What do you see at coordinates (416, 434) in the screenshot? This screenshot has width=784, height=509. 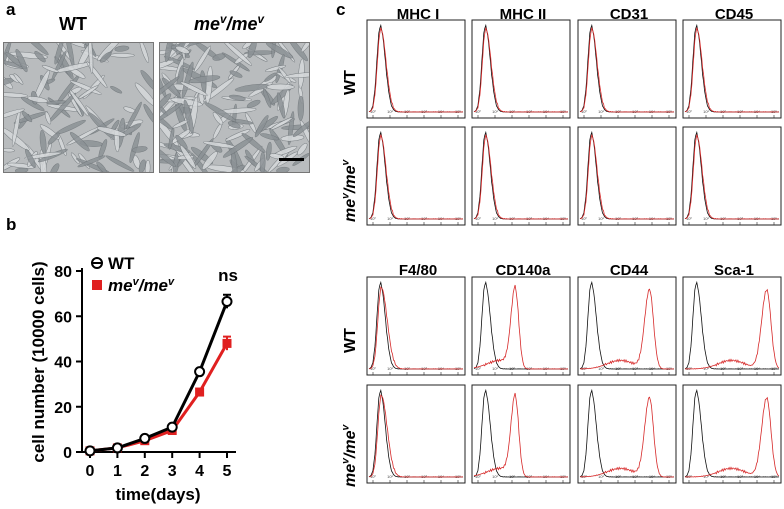 I see `flow-panel-r3-c0: 10⁰ 10¹ 10² 10³ 10⁴ 10⁵` at bounding box center [416, 434].